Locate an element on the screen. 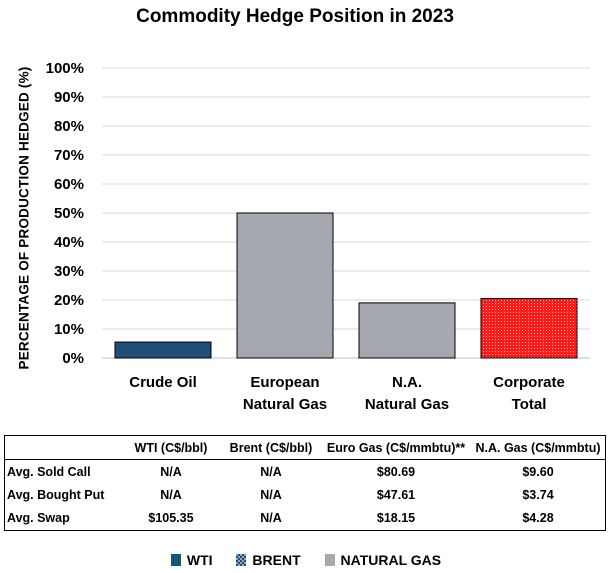 The image size is (612, 573). table-cell: $47.61 is located at coordinates (396, 494).